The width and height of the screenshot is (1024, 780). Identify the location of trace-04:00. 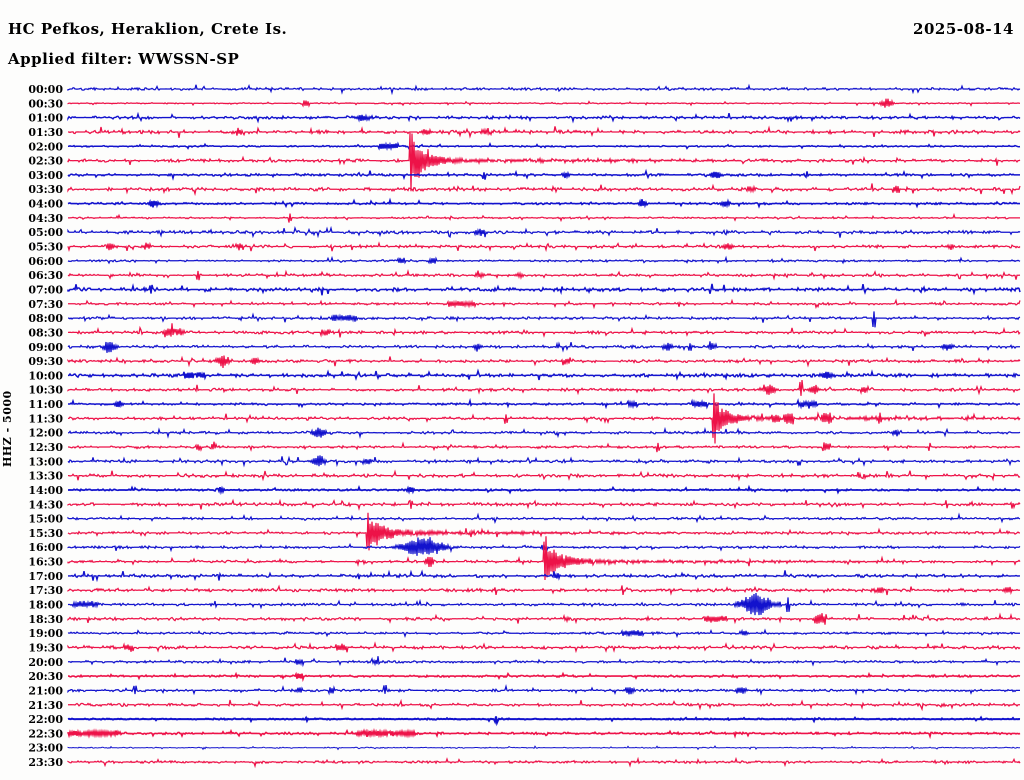
(543, 203).